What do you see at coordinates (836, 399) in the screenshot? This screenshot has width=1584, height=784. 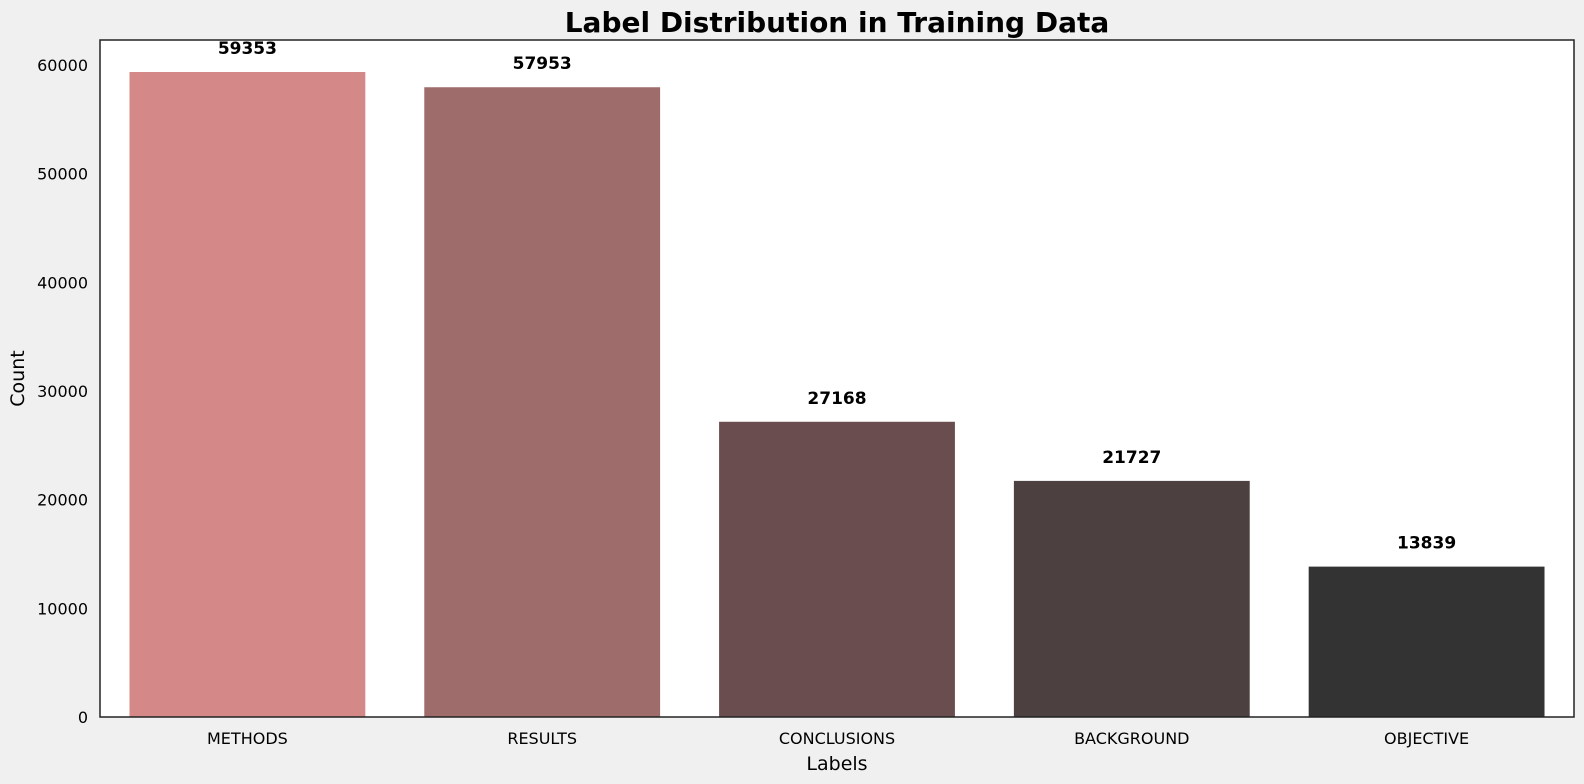 I see `data-label-conclusions: 27168` at bounding box center [836, 399].